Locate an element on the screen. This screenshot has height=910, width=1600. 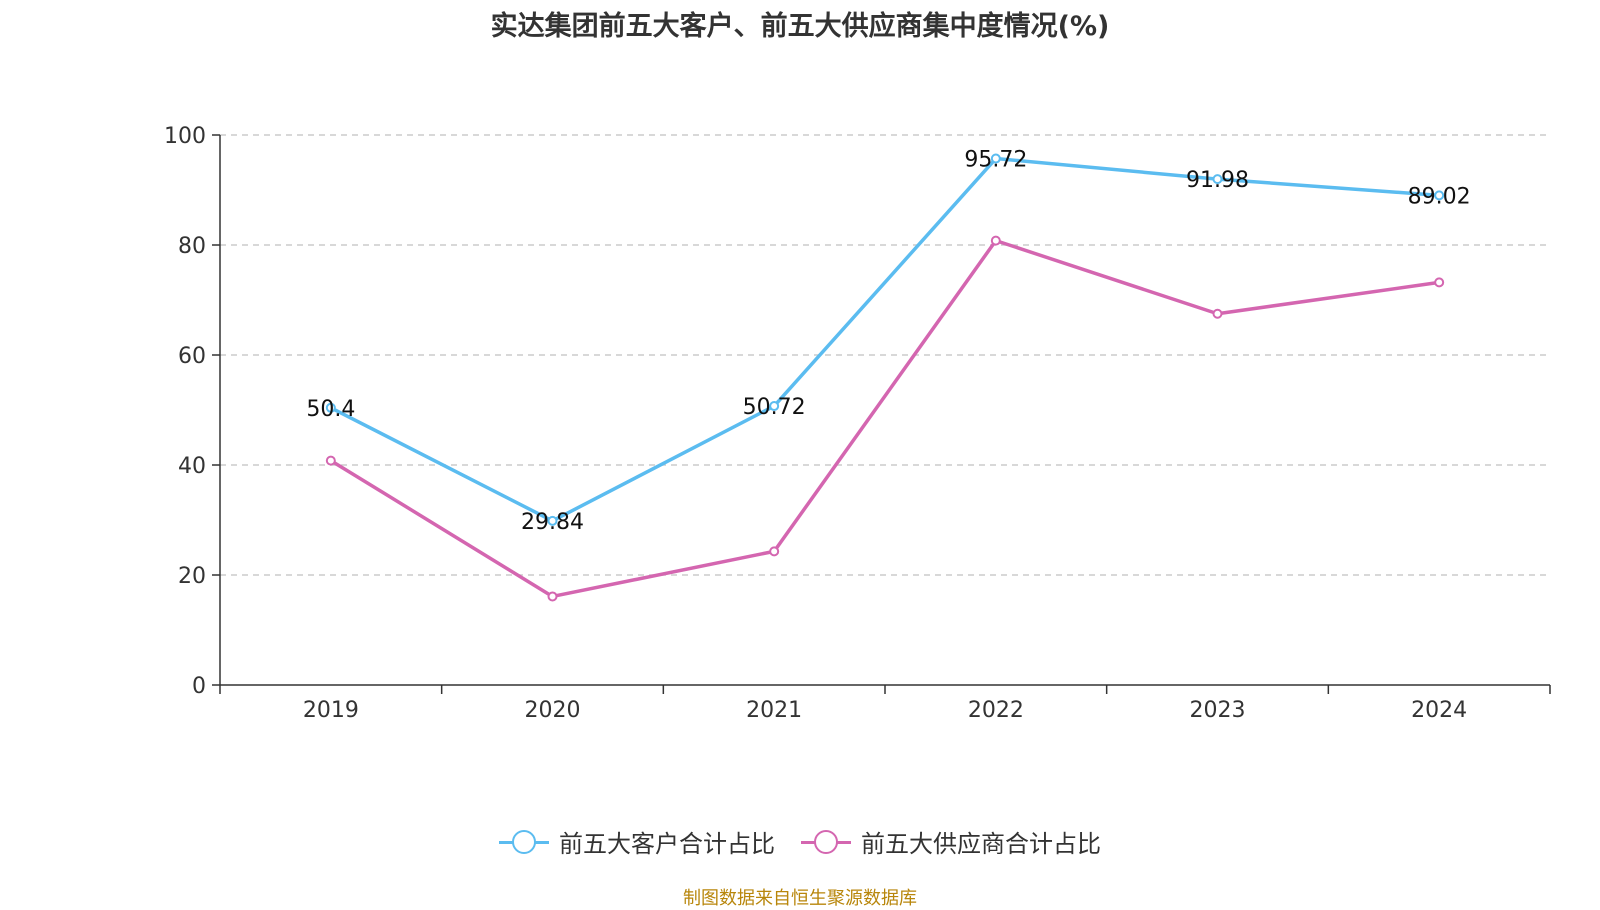
data-label: 89.02 is located at coordinates (1439, 196).